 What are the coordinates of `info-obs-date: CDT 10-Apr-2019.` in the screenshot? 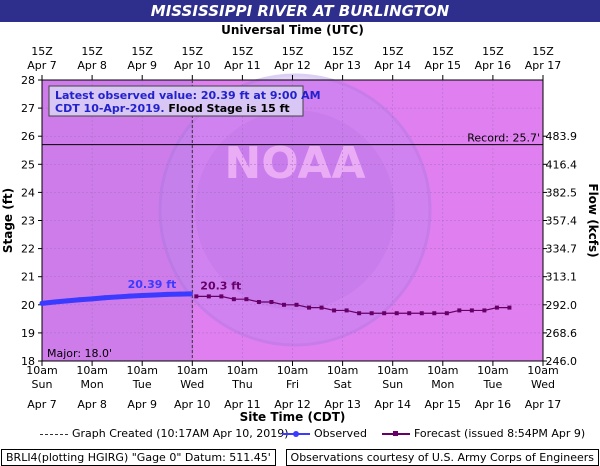 It's located at (111, 108).